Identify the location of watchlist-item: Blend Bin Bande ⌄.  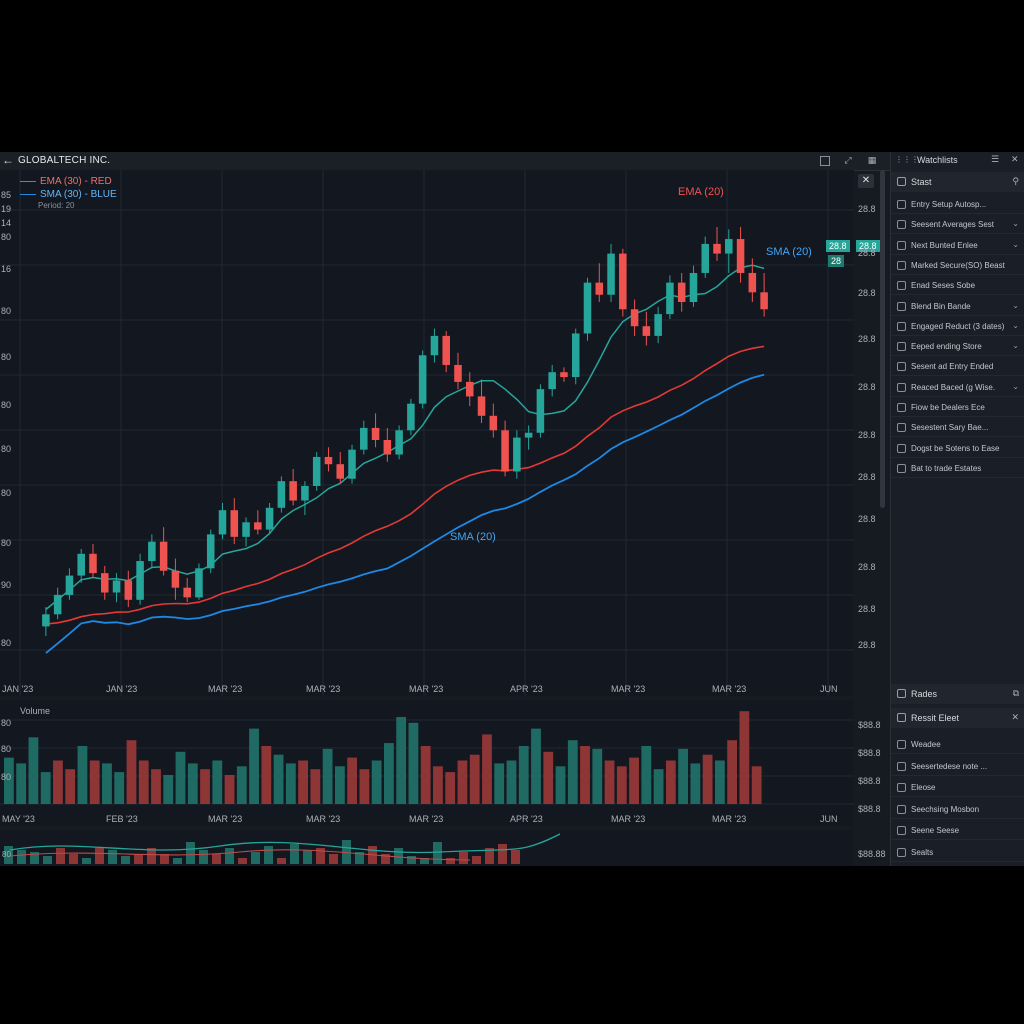
(957, 307).